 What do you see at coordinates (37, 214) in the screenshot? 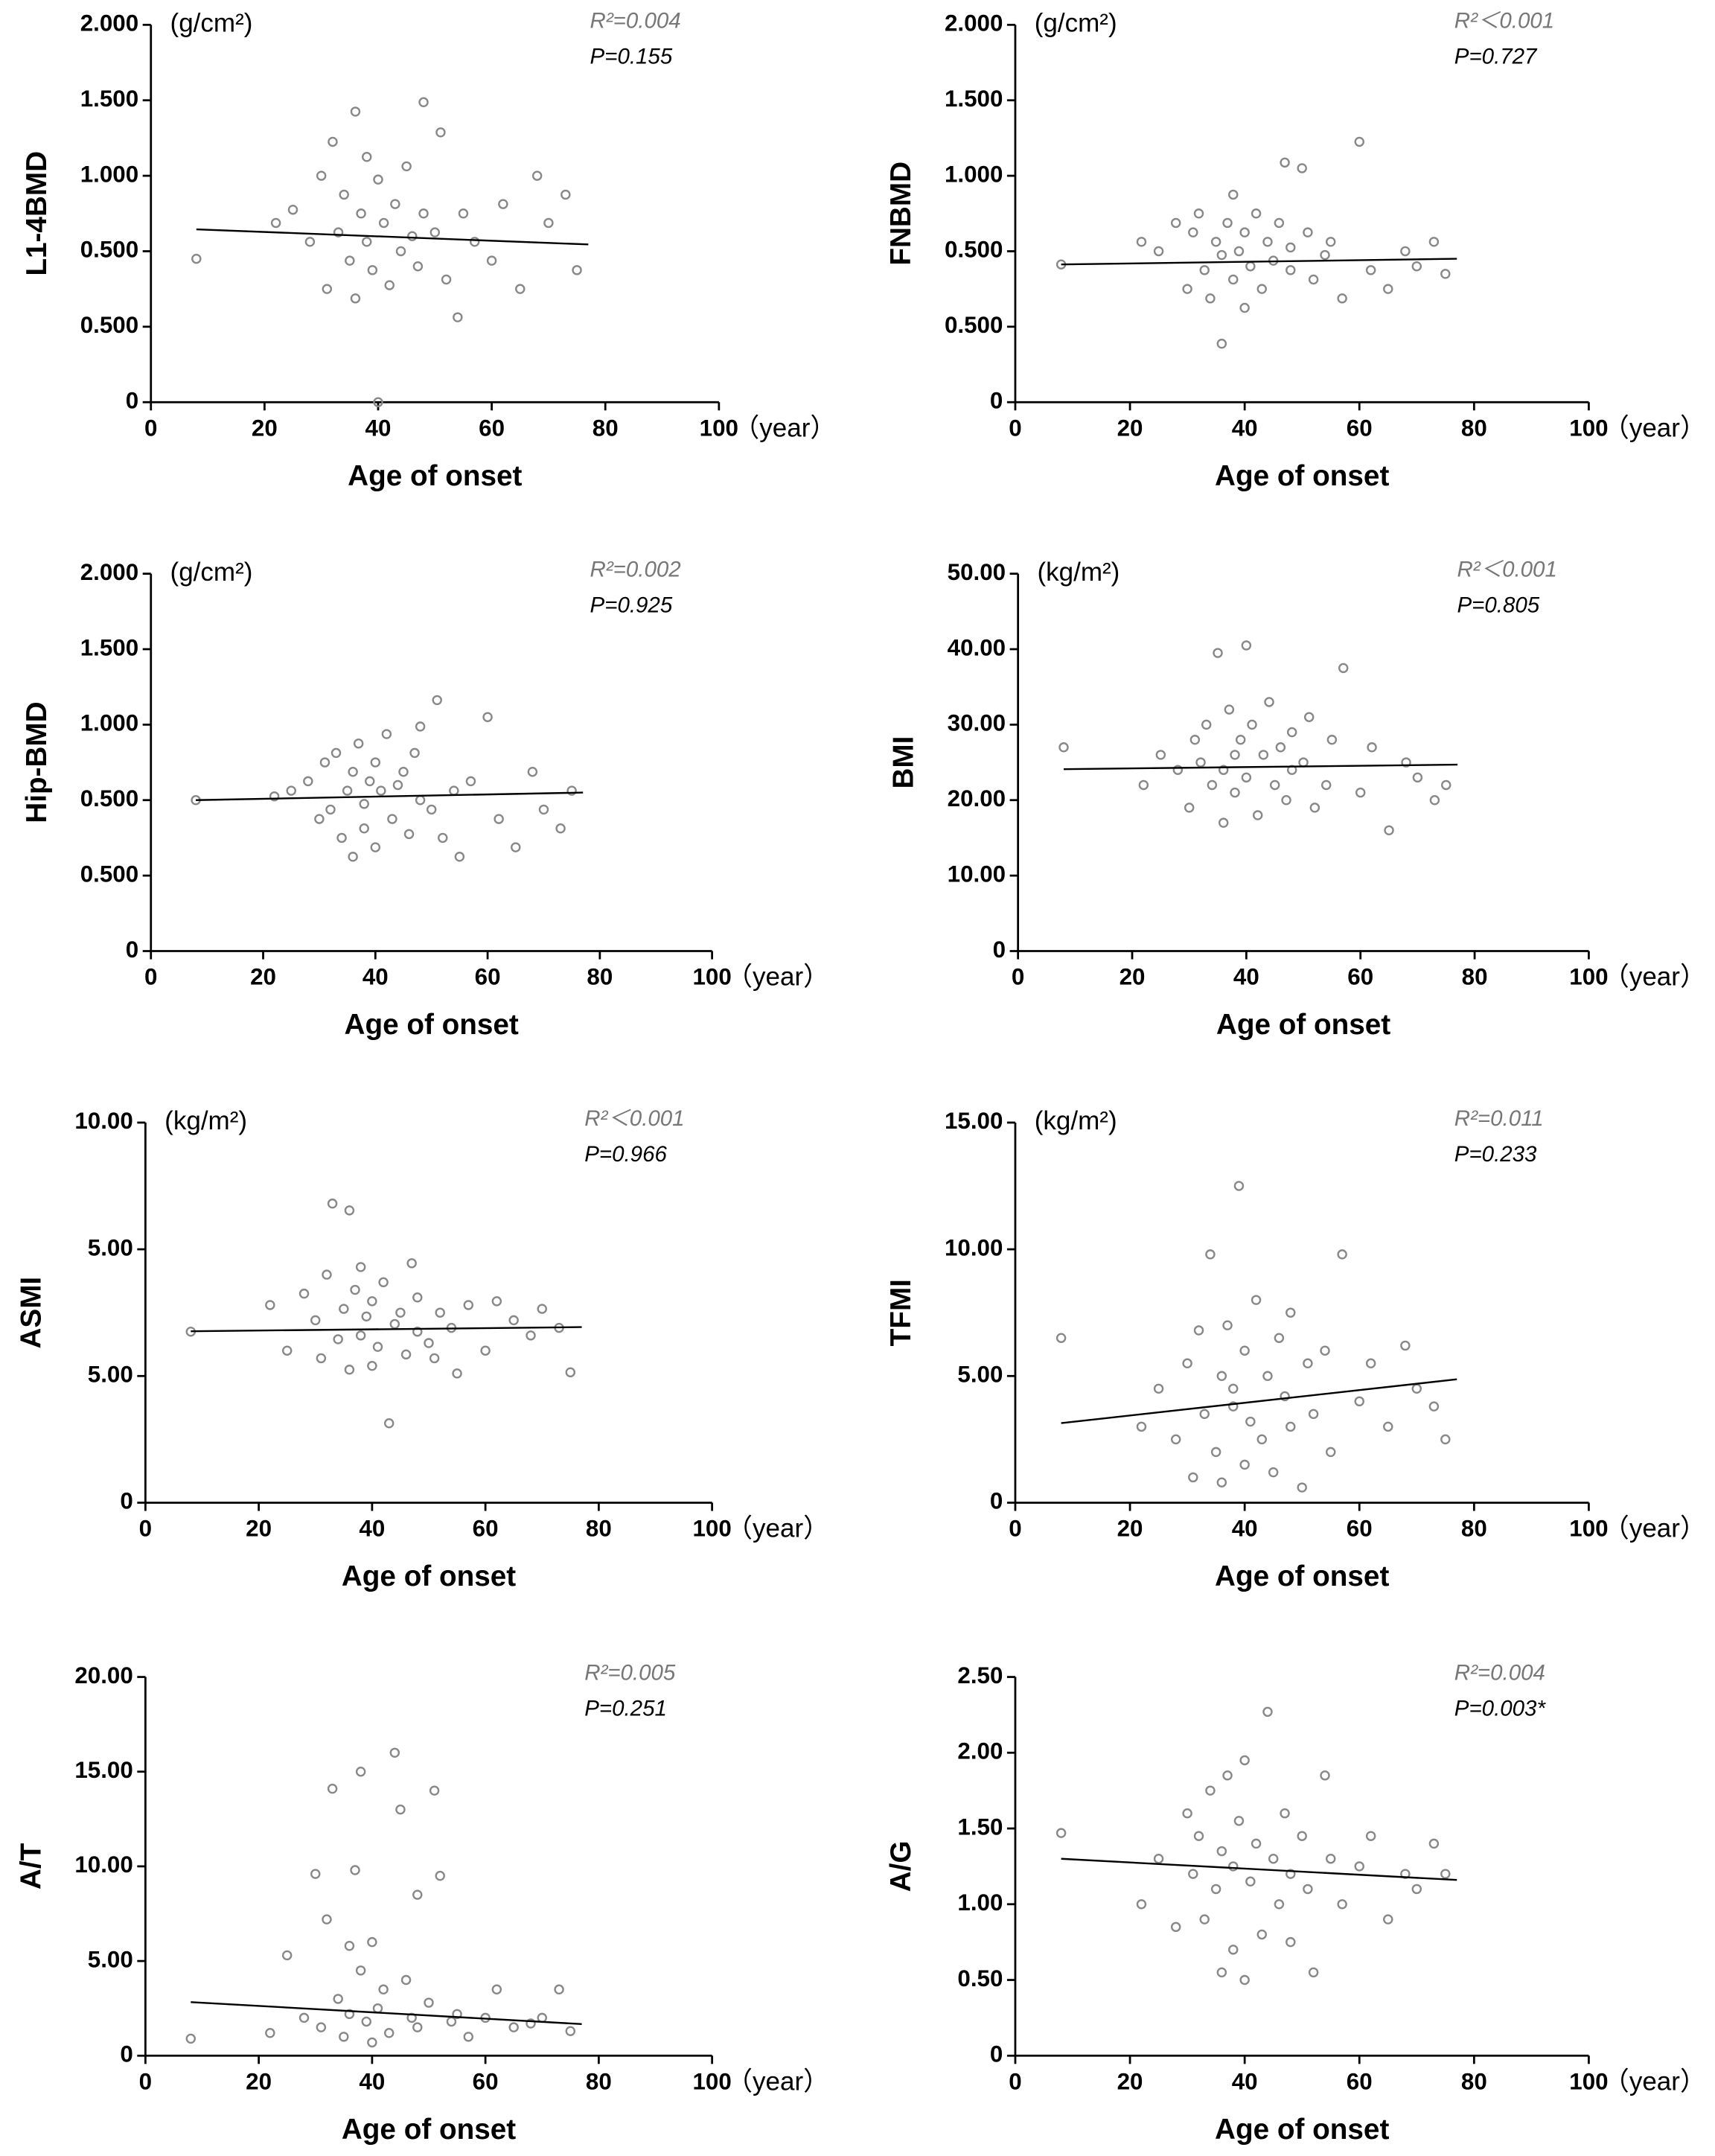
I see `y-axis-label: L1-4BMD` at bounding box center [37, 214].